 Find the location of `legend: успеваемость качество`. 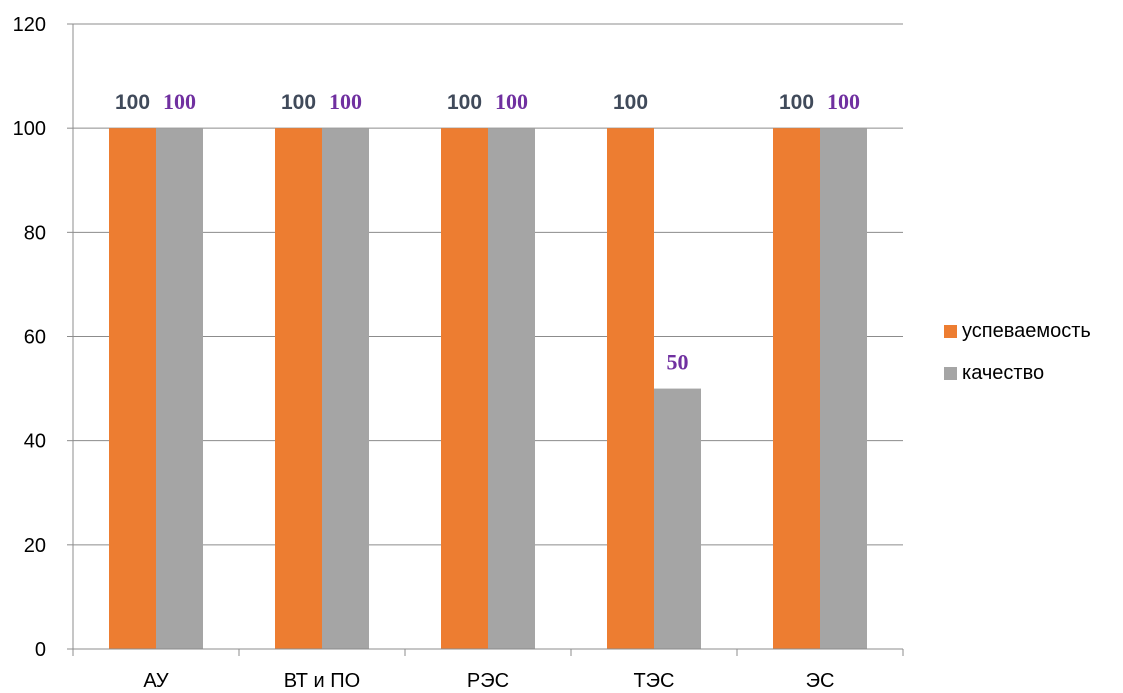

legend: успеваемость качество is located at coordinates (1017, 360).